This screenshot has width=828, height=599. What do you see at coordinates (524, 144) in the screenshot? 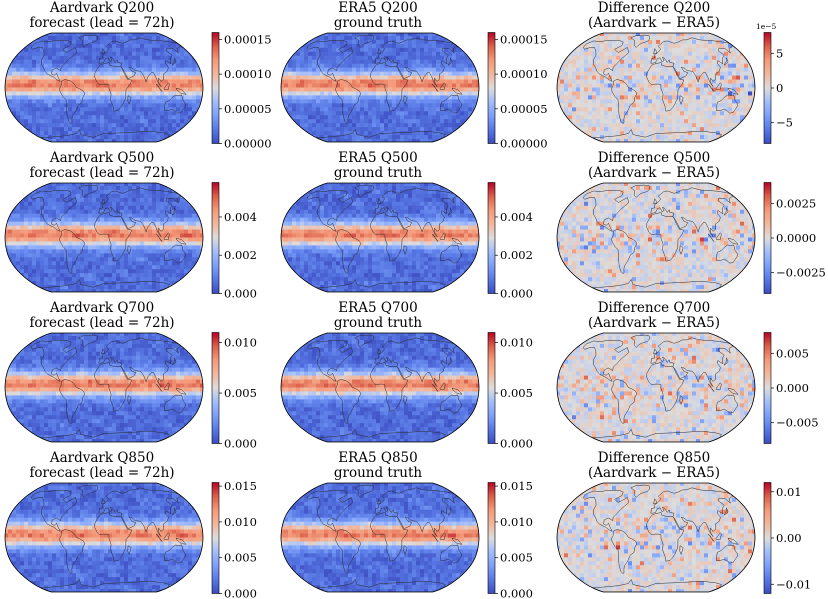
I see `colorbar-tick-label: 0.00000` at bounding box center [524, 144].